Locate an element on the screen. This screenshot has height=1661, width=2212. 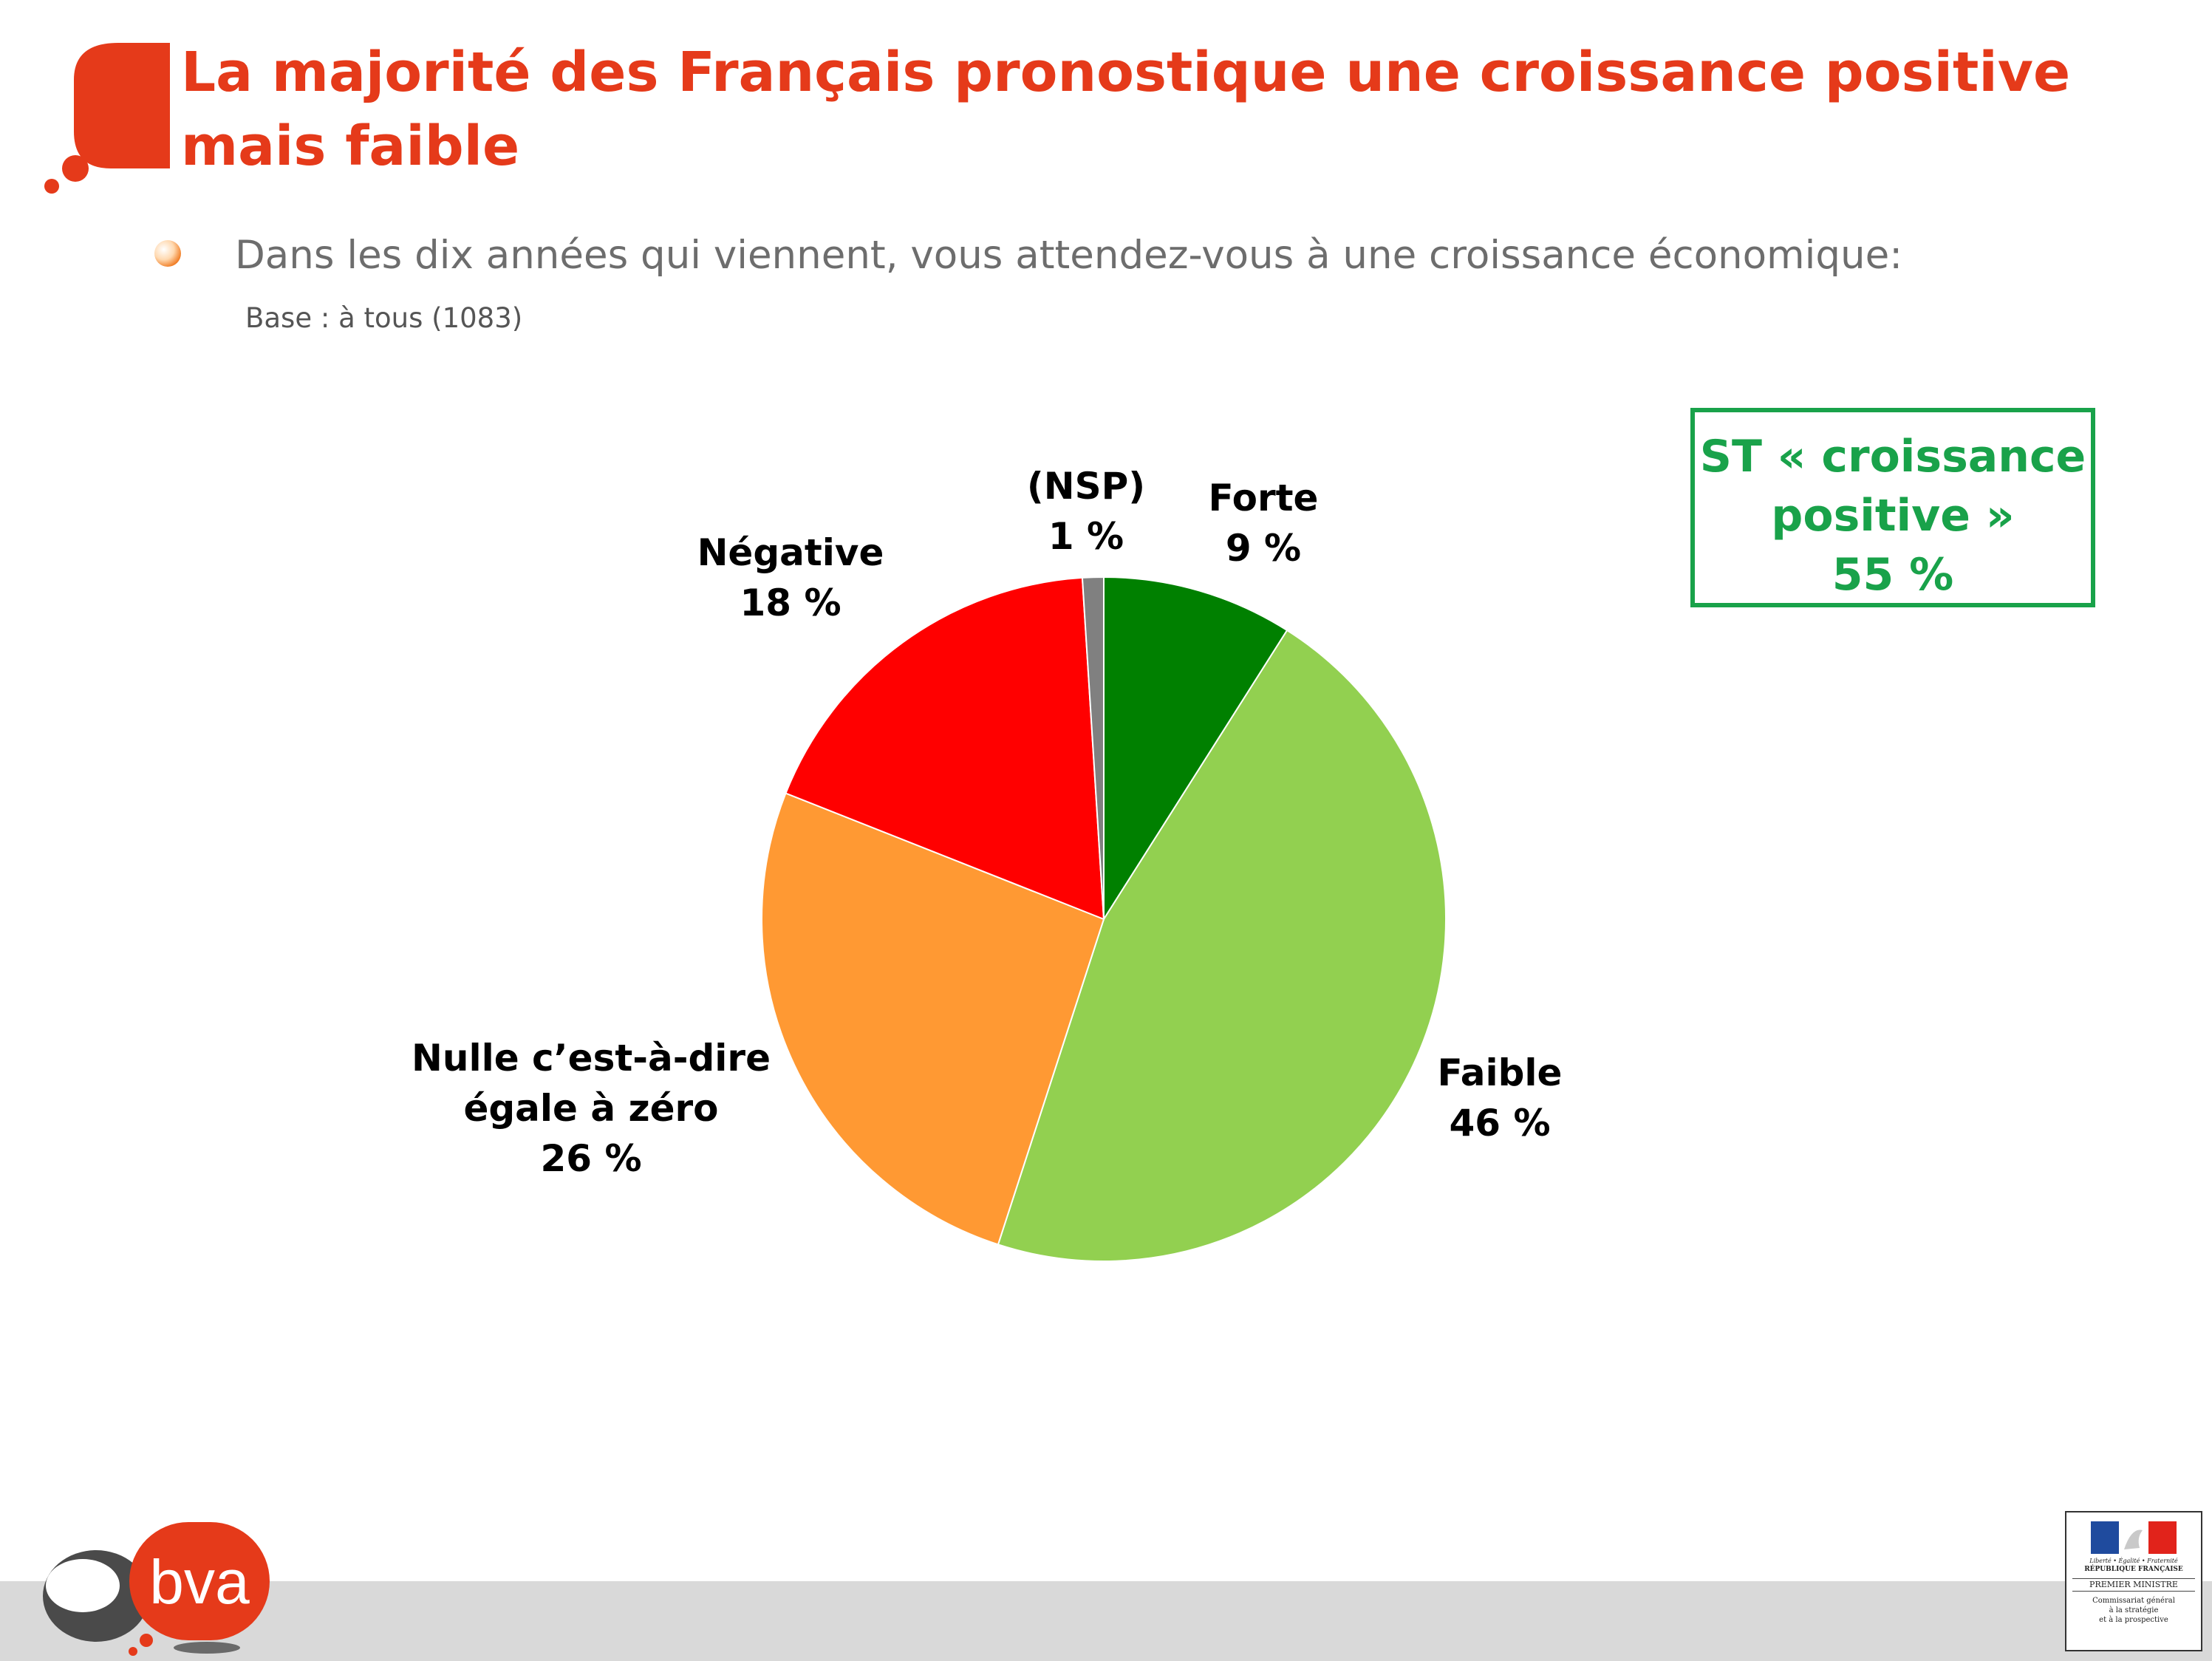
footer-band is located at coordinates (1106, 1621).